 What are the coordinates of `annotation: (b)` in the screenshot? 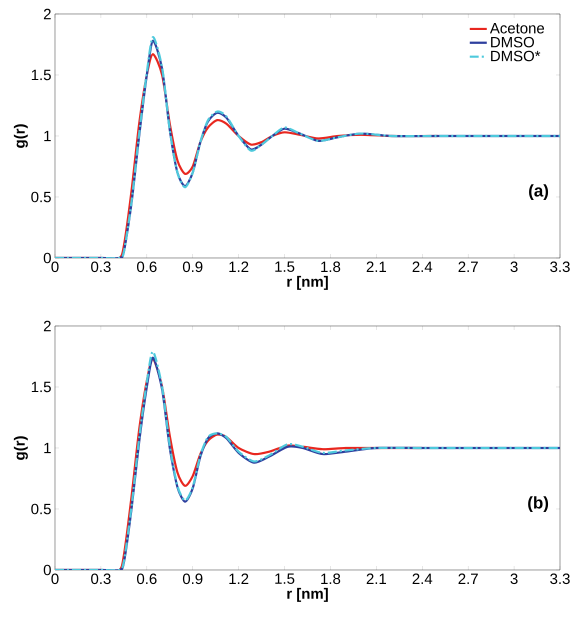 It's located at (538, 504).